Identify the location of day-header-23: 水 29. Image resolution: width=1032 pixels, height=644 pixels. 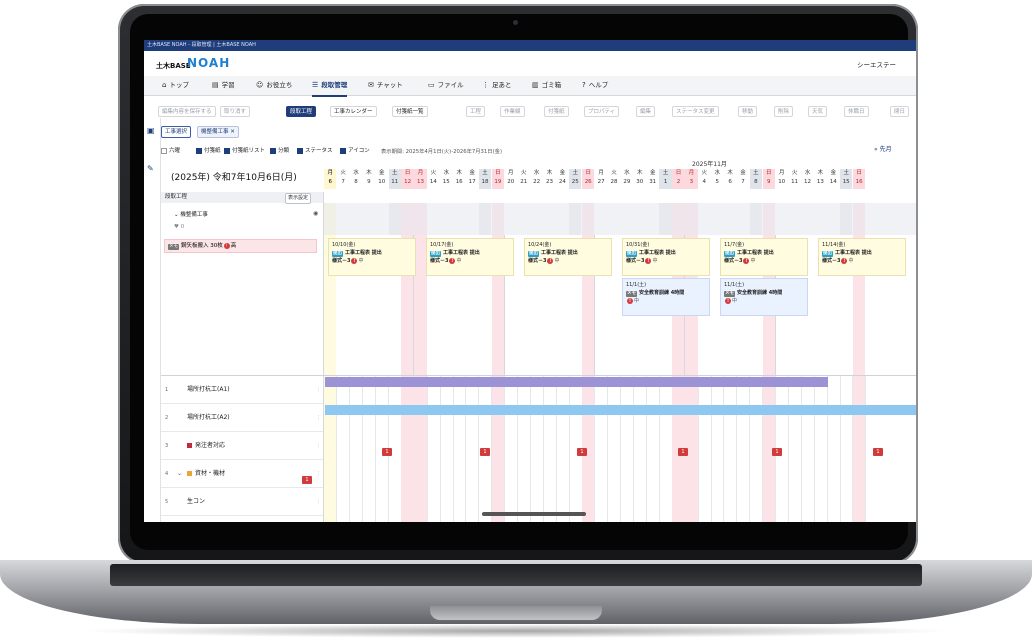
(627, 179).